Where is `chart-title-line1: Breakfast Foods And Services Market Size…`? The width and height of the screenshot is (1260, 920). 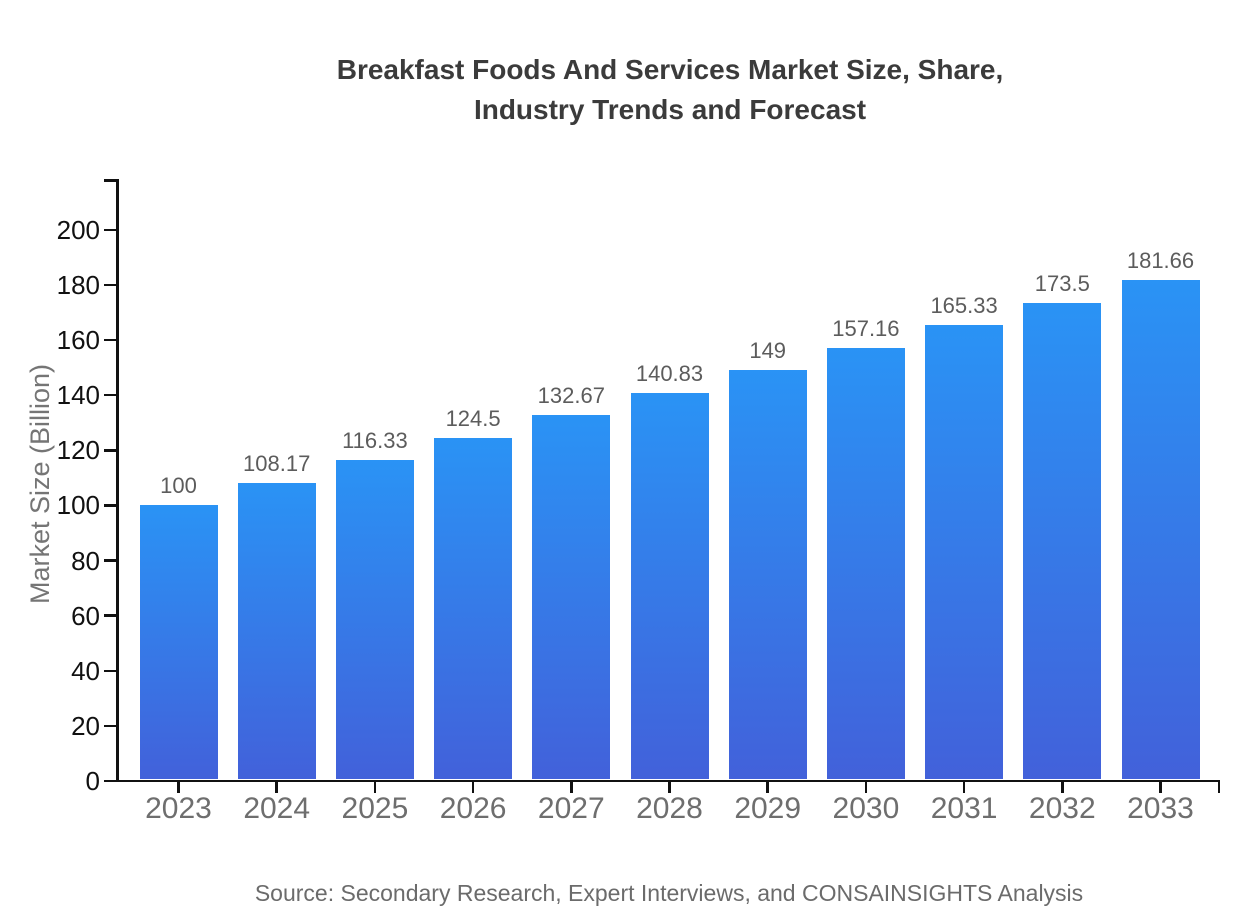 chart-title-line1: Breakfast Foods And Services Market Size… is located at coordinates (670, 69).